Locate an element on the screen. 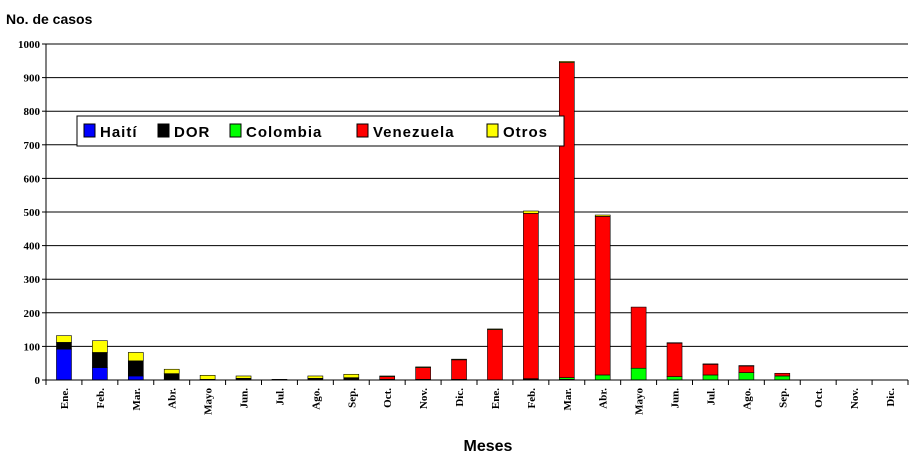 The image size is (920, 455). y-tick-label: 600 is located at coordinates (32, 179).